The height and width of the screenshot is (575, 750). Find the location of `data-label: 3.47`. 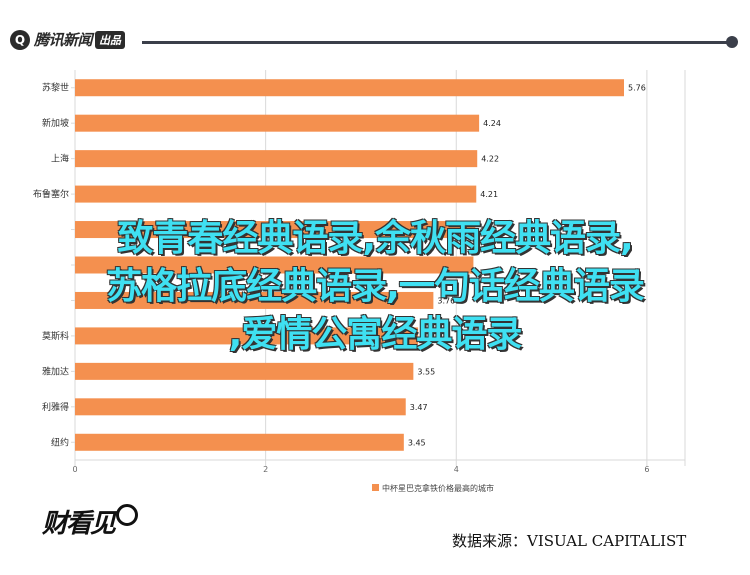

data-label: 3.47 is located at coordinates (419, 407).